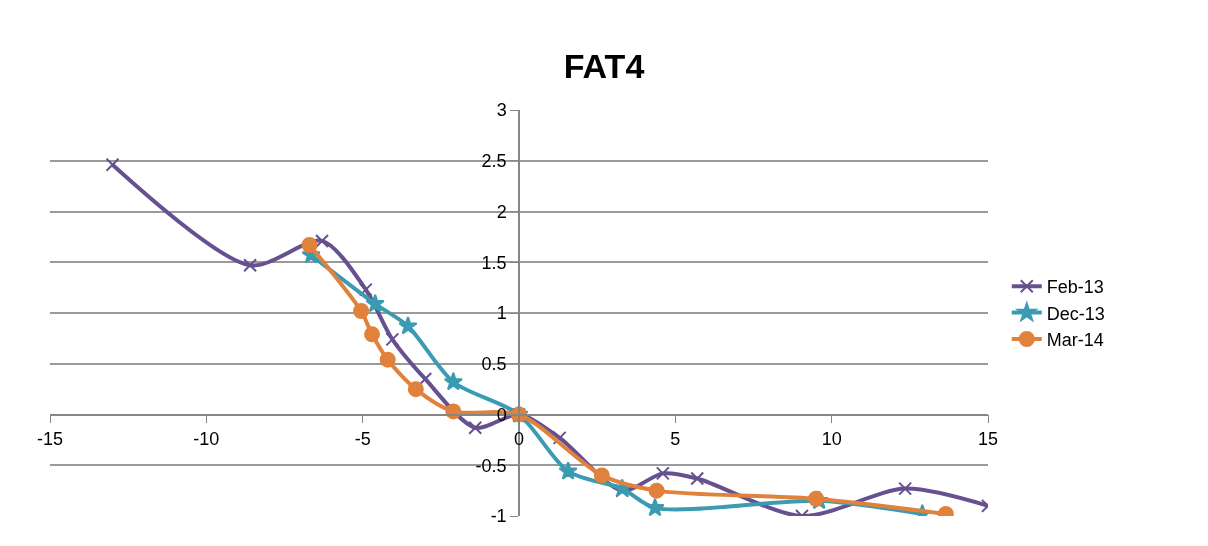 This screenshot has height=546, width=1208. Describe the element at coordinates (491, 465) in the screenshot. I see `y-tick-label: -0.5` at that location.